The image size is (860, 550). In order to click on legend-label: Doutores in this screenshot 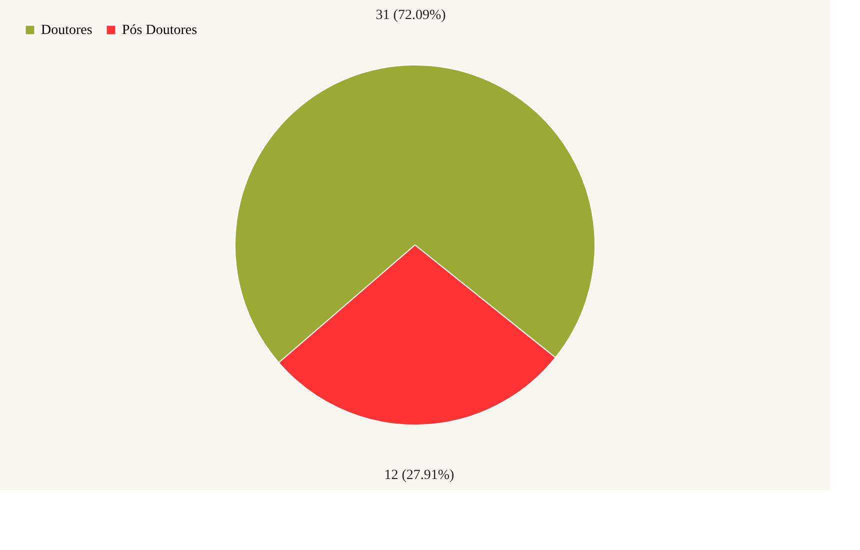, I will do `click(66, 30)`.